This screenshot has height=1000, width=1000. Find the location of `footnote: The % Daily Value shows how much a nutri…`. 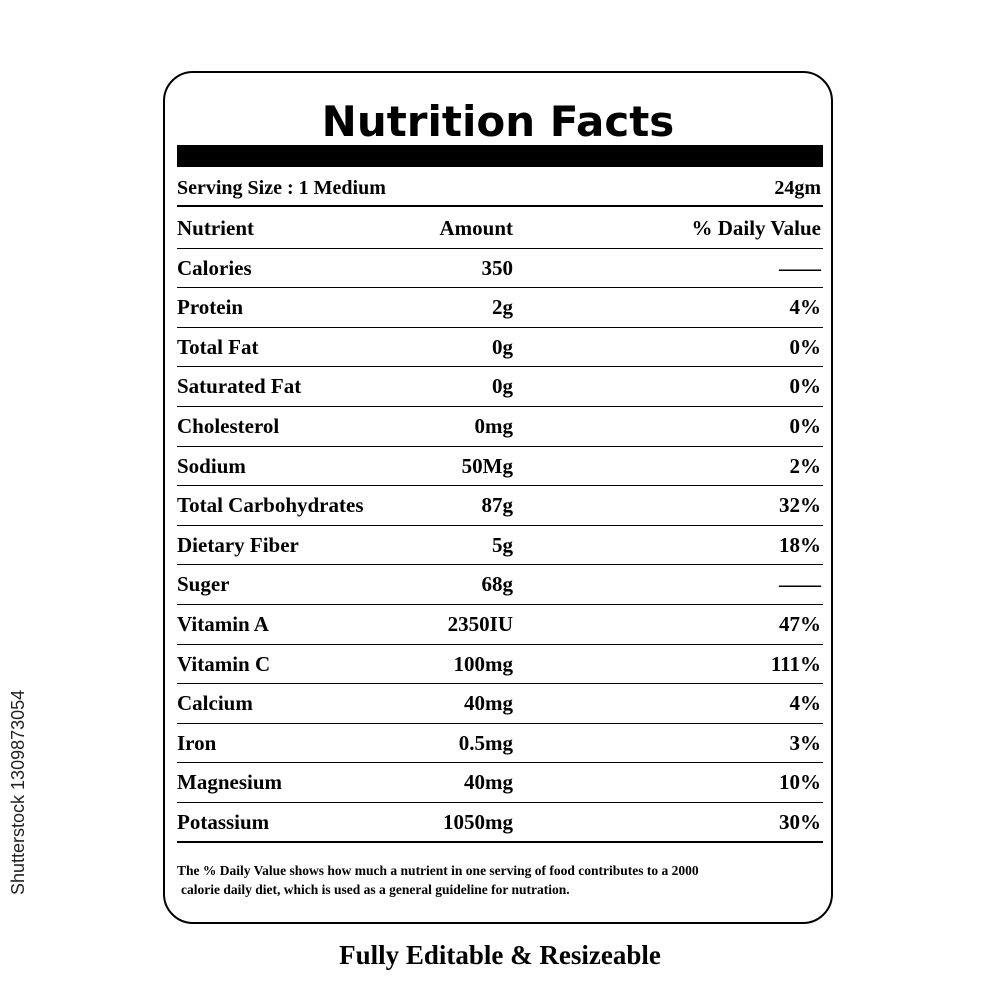

footnote: The % Daily Value shows how much a nutri… is located at coordinates (500, 880).